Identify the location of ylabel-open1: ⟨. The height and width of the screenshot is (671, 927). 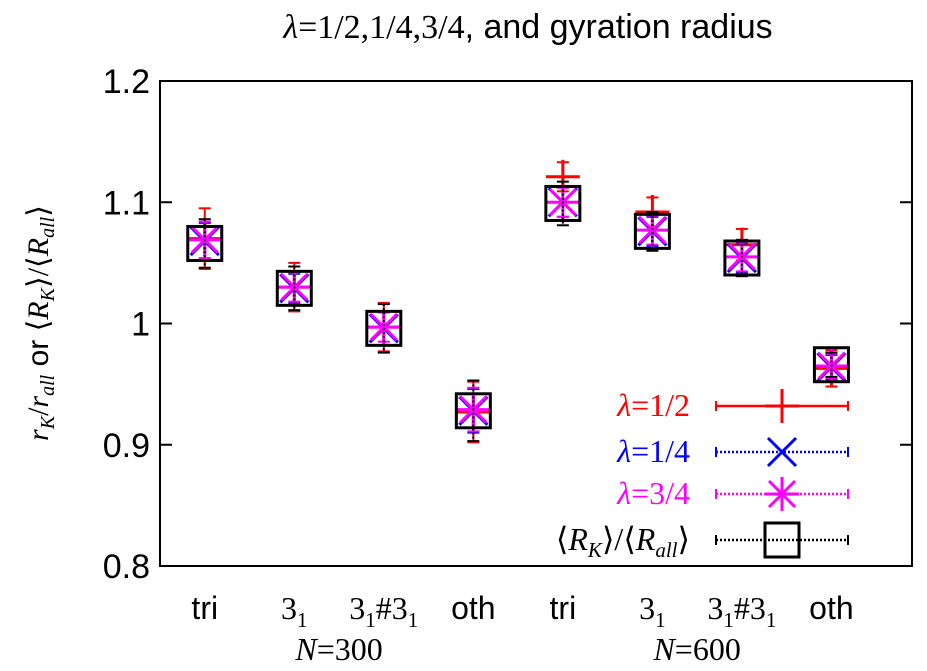
(38, 326).